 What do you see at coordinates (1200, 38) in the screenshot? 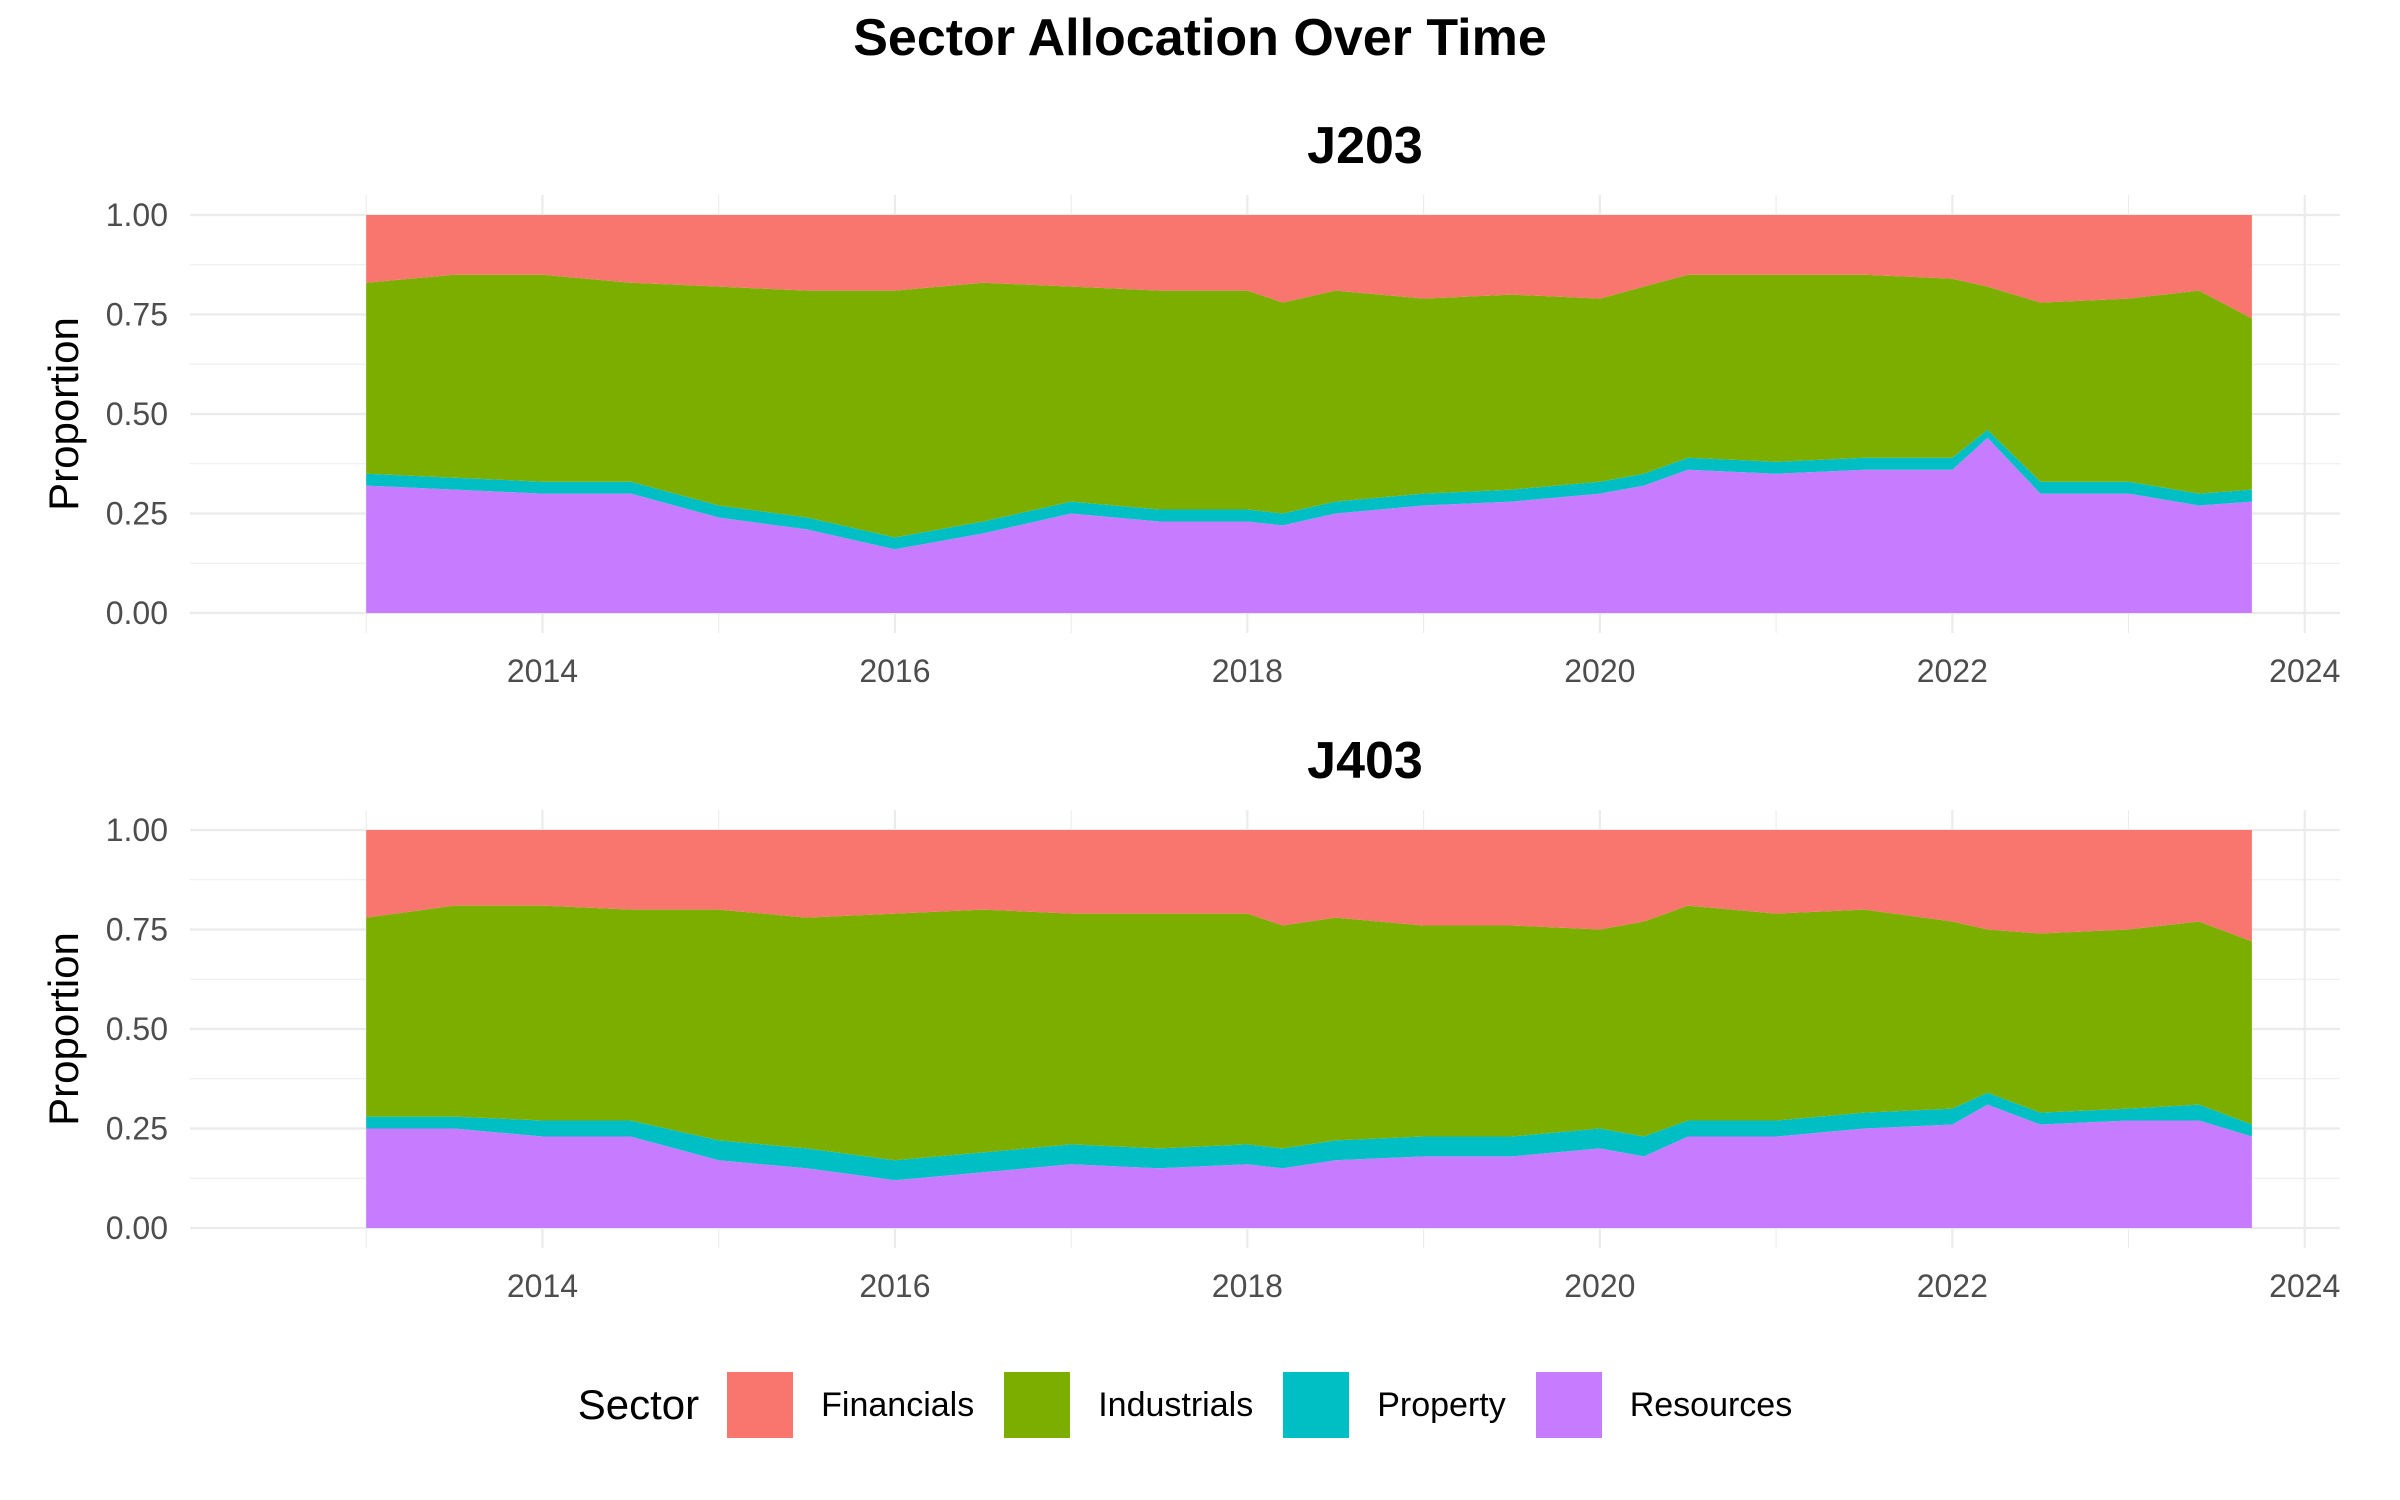
I see `chart-title: Sector Allocation Over Time` at bounding box center [1200, 38].